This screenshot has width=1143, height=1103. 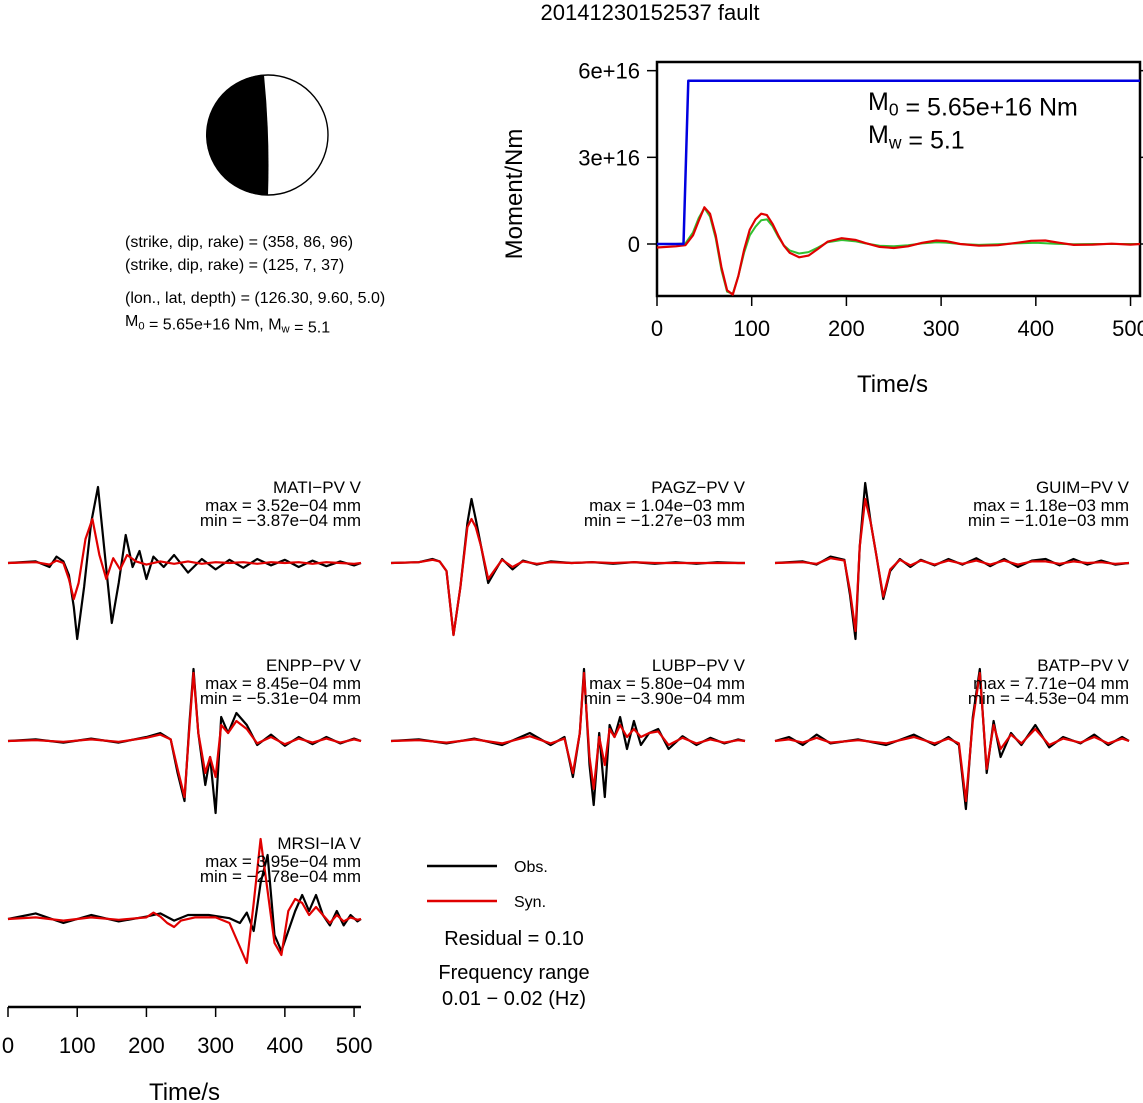 What do you see at coordinates (667, 683) in the screenshot?
I see `station-max-amplitude: max = 5.80e−04 mm` at bounding box center [667, 683].